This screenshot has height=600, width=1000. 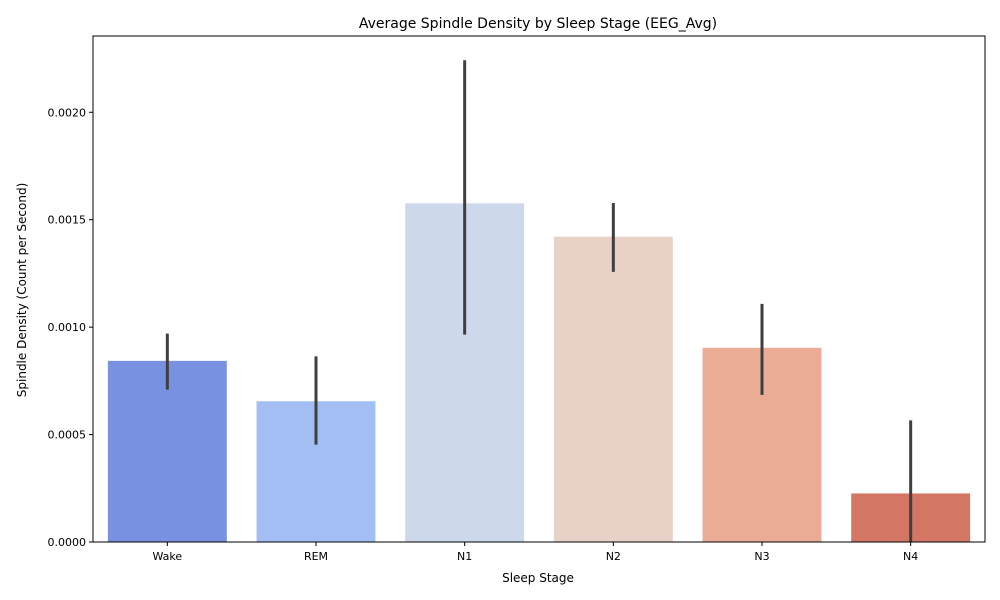 What do you see at coordinates (167, 451) in the screenshot?
I see `bar-wake` at bounding box center [167, 451].